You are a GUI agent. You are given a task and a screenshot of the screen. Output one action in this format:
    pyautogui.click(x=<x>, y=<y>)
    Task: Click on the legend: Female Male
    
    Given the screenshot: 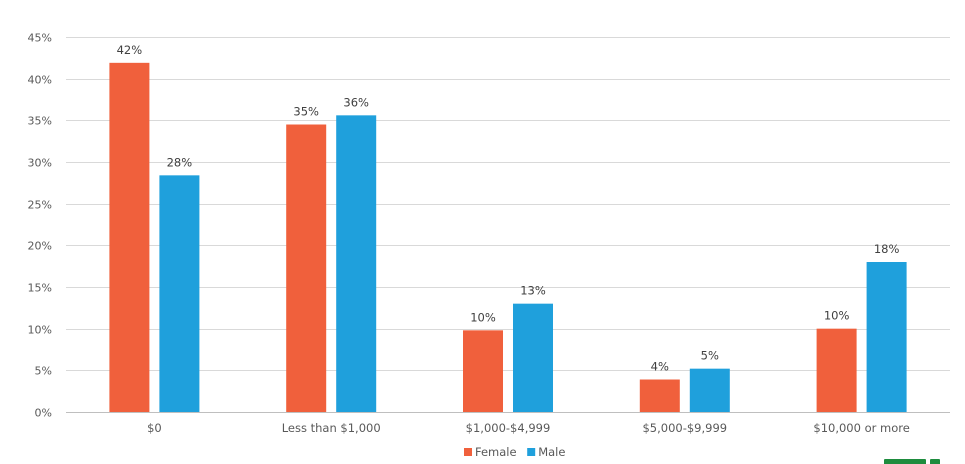 What is the action you would take?
    pyautogui.click(x=514, y=452)
    